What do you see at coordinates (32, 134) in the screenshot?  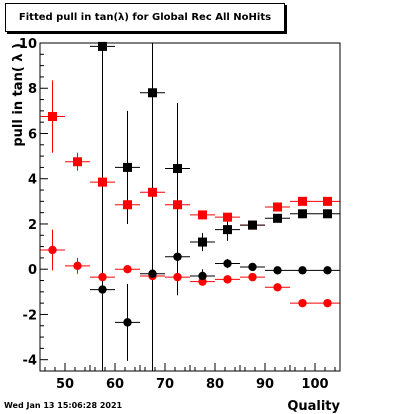 I see `y-tick-label: 6` at bounding box center [32, 134].